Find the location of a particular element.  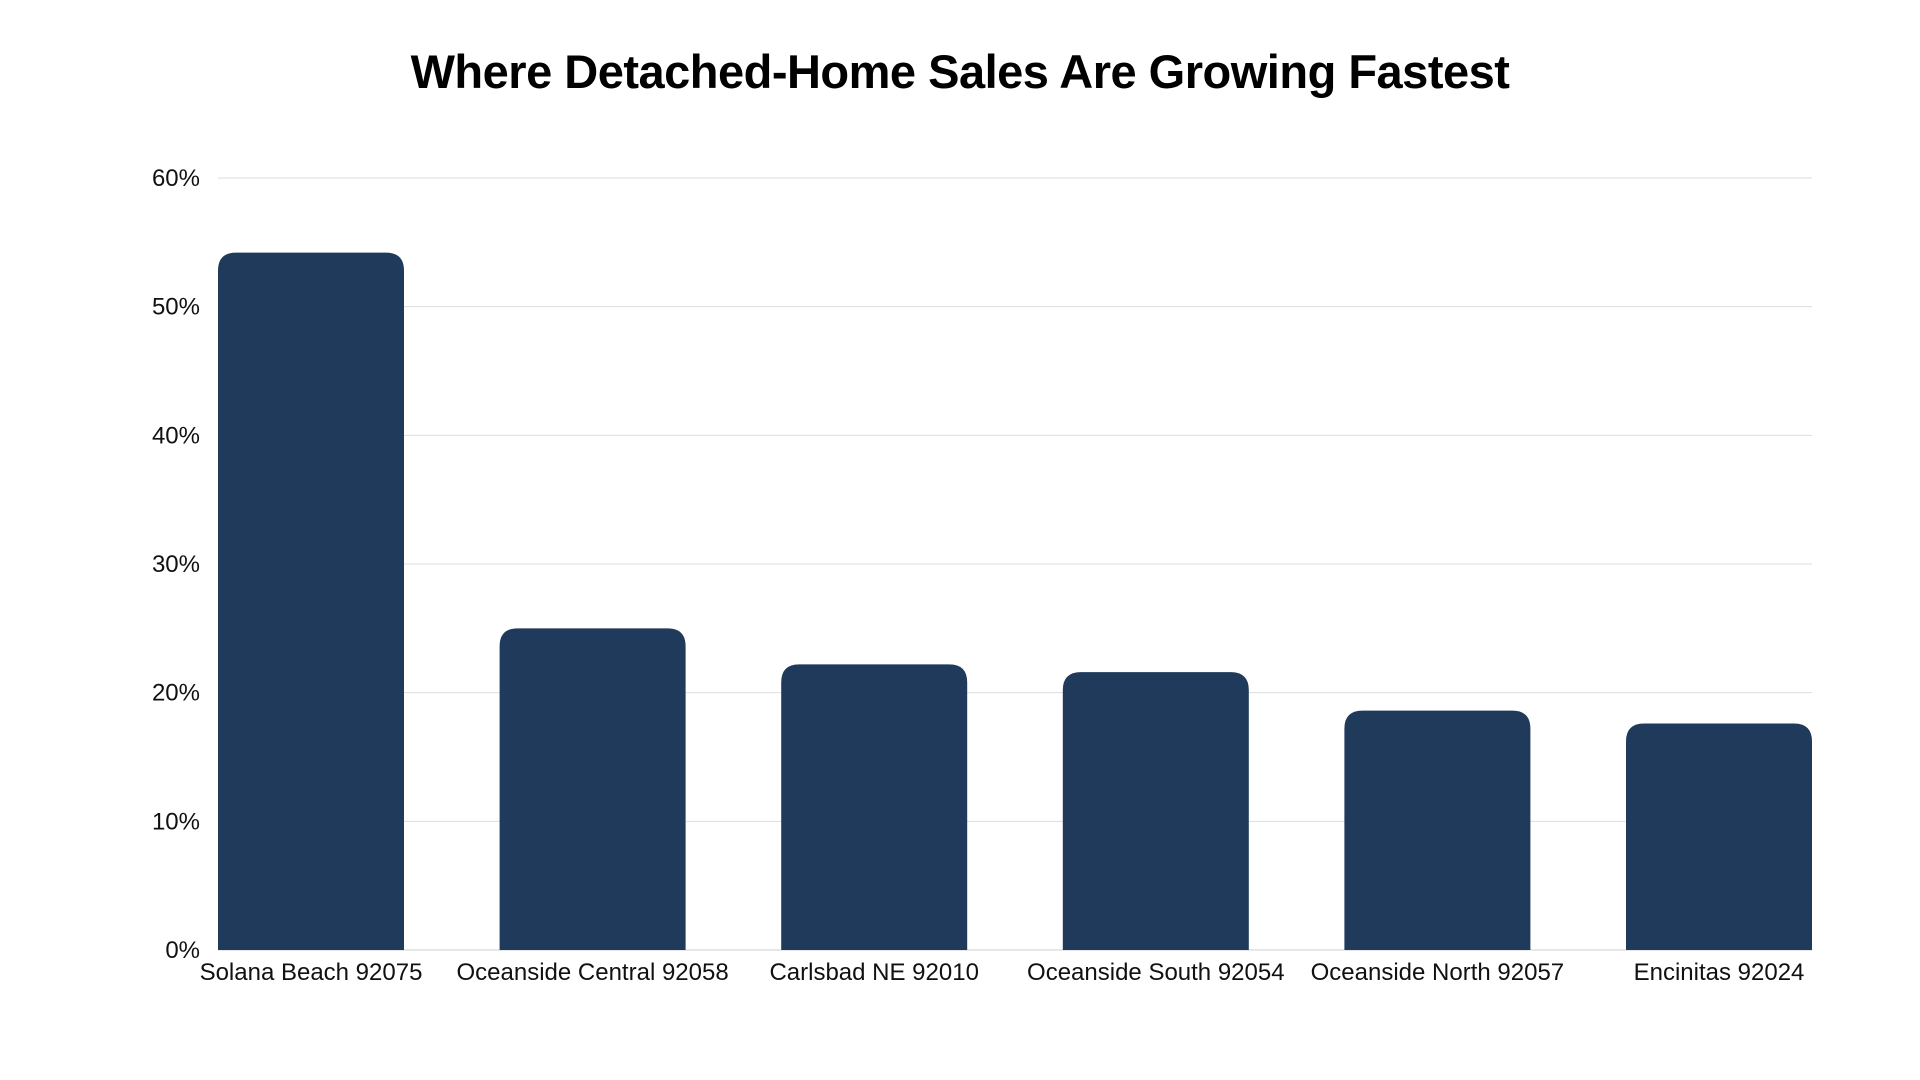

y-tick-label: 60% is located at coordinates (176, 178).